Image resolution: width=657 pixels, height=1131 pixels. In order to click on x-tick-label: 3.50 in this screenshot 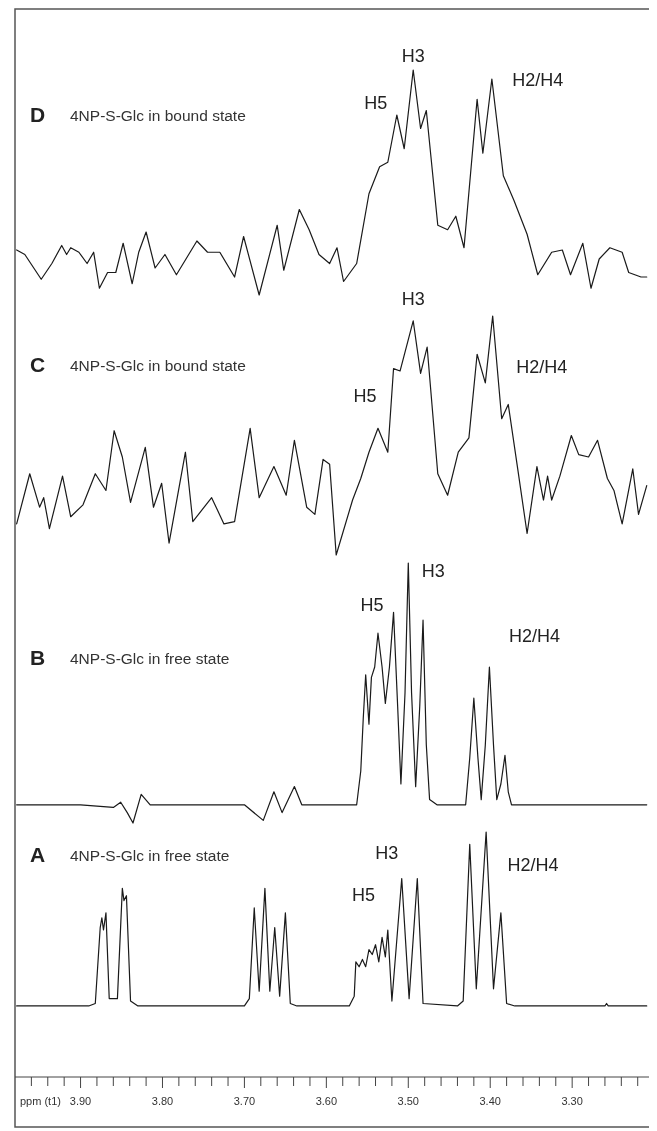, I will do `click(408, 1101)`.